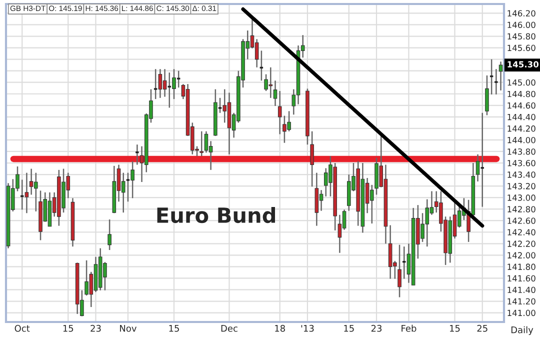  What do you see at coordinates (216, 215) in the screenshot?
I see `annotation: Euro Bund` at bounding box center [216, 215].